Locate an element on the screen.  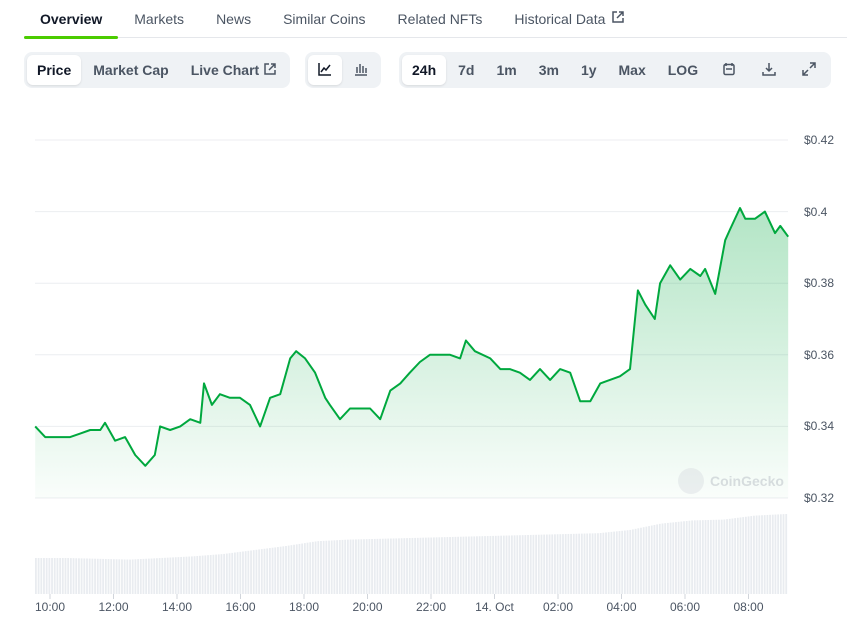
range-24h-button: 24h is located at coordinates (424, 70).